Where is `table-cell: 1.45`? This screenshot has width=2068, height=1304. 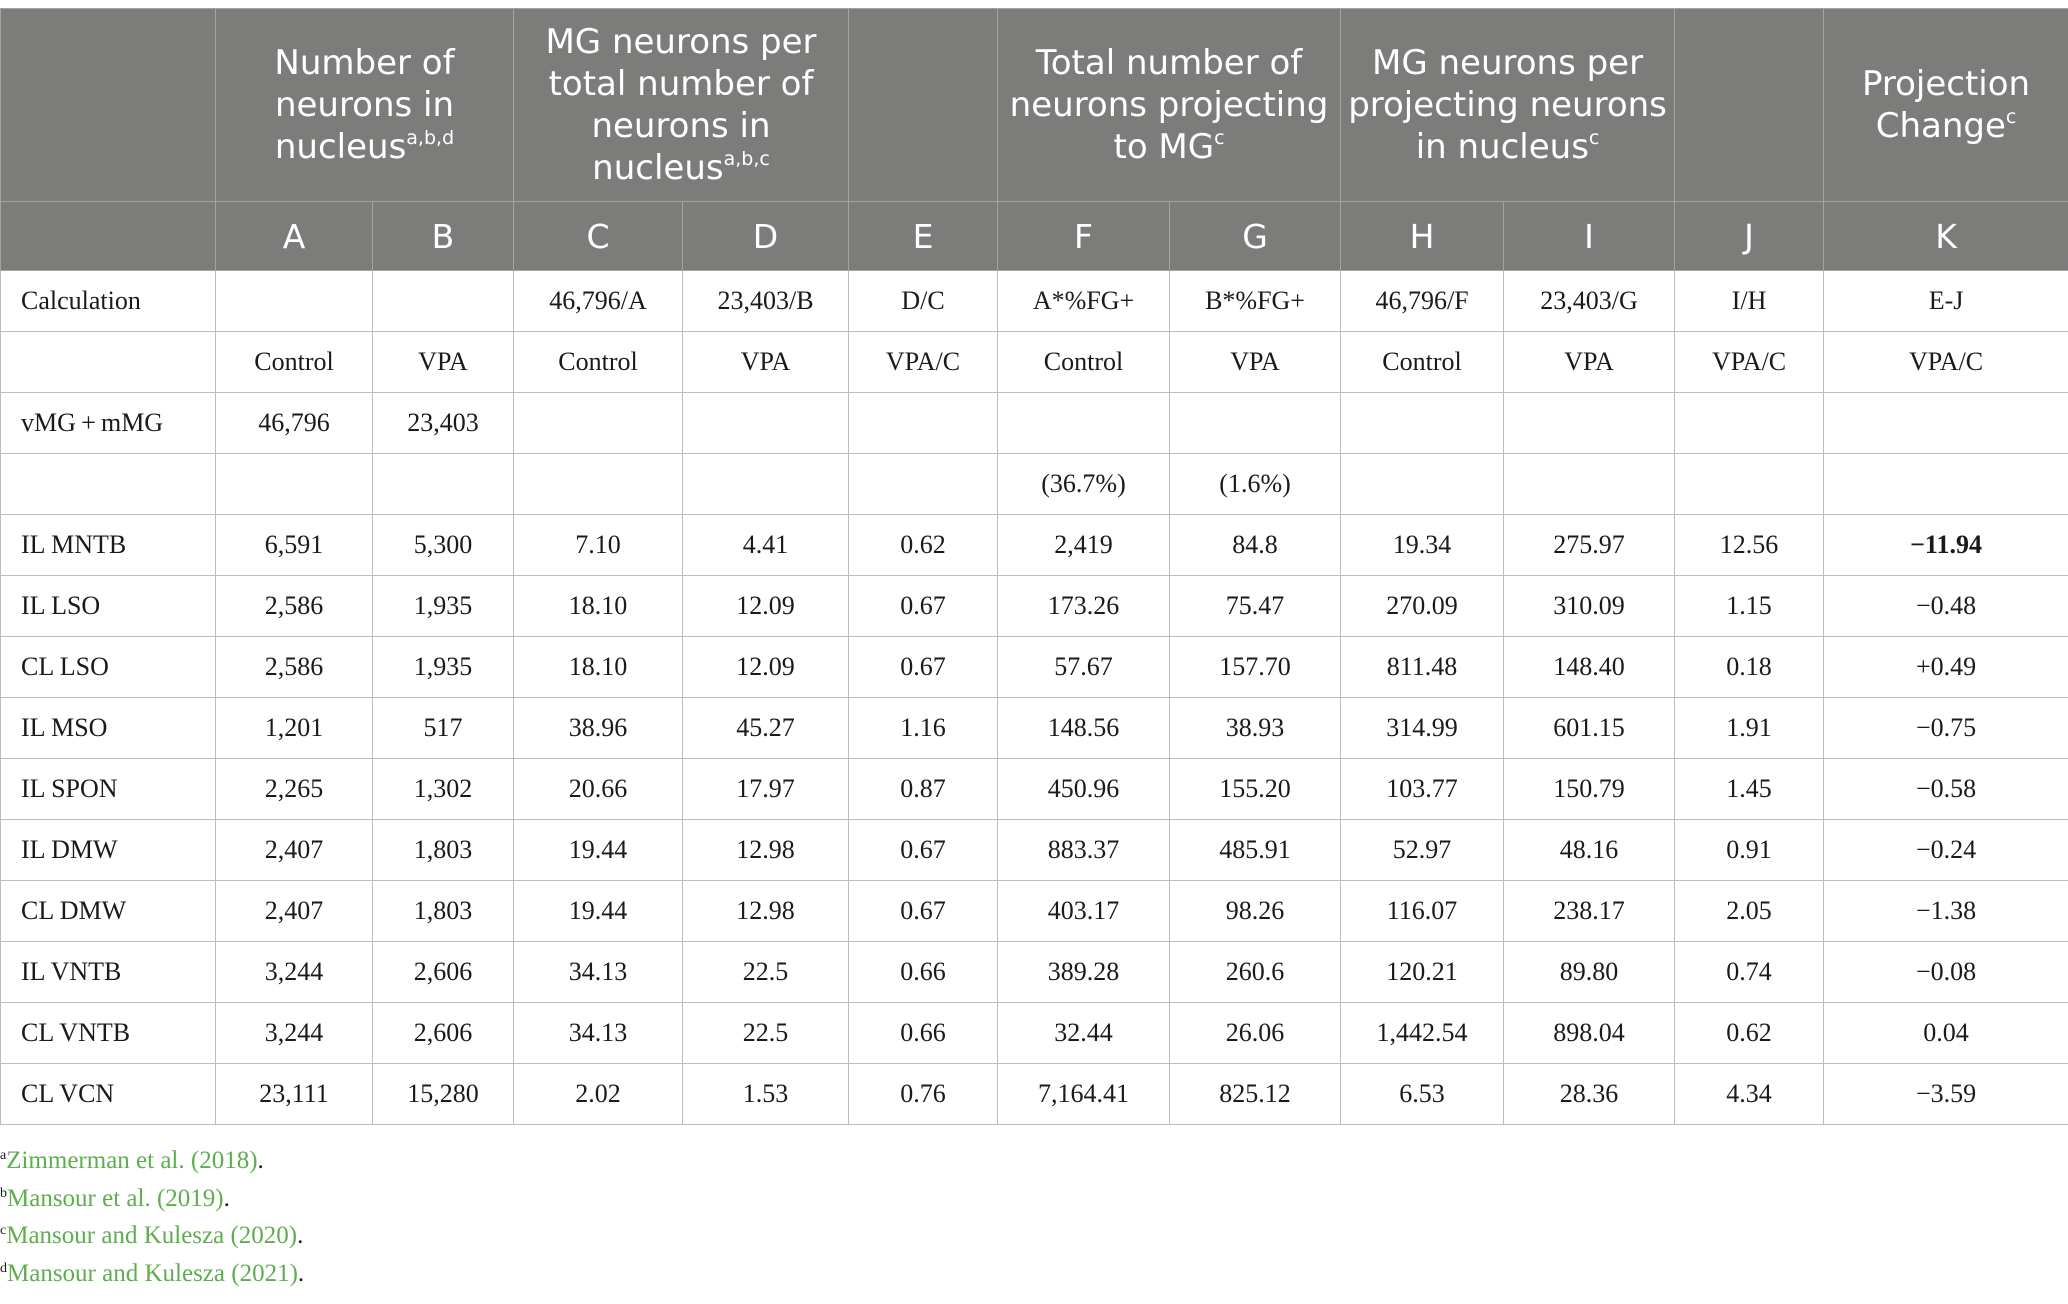
table-cell: 1.45 is located at coordinates (1749, 789).